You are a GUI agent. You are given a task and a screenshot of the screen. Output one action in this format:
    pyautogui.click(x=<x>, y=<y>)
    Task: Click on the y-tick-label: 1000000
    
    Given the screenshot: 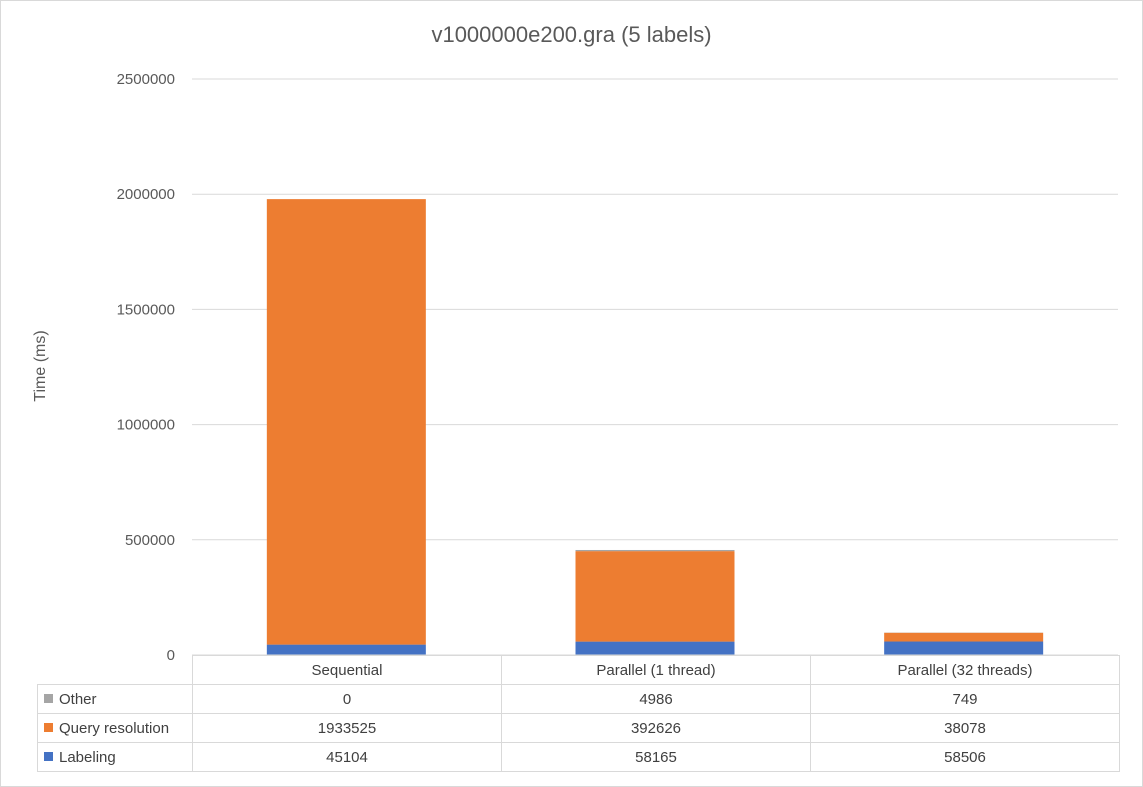 What is the action you would take?
    pyautogui.click(x=146, y=425)
    